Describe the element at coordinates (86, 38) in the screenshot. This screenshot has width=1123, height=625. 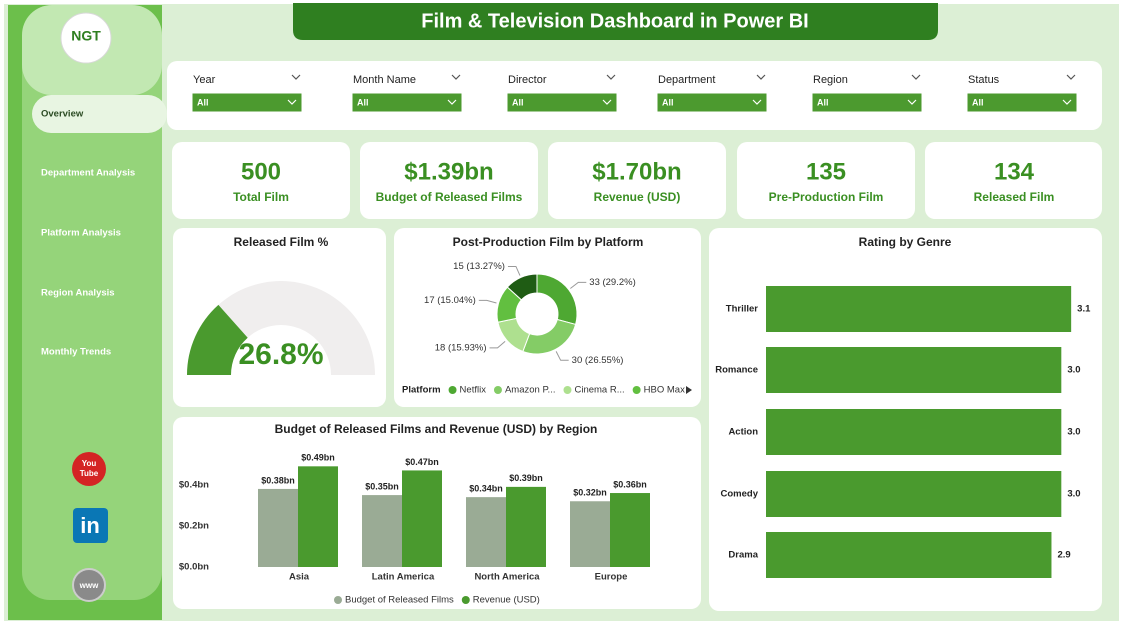
I see `logo` at that location.